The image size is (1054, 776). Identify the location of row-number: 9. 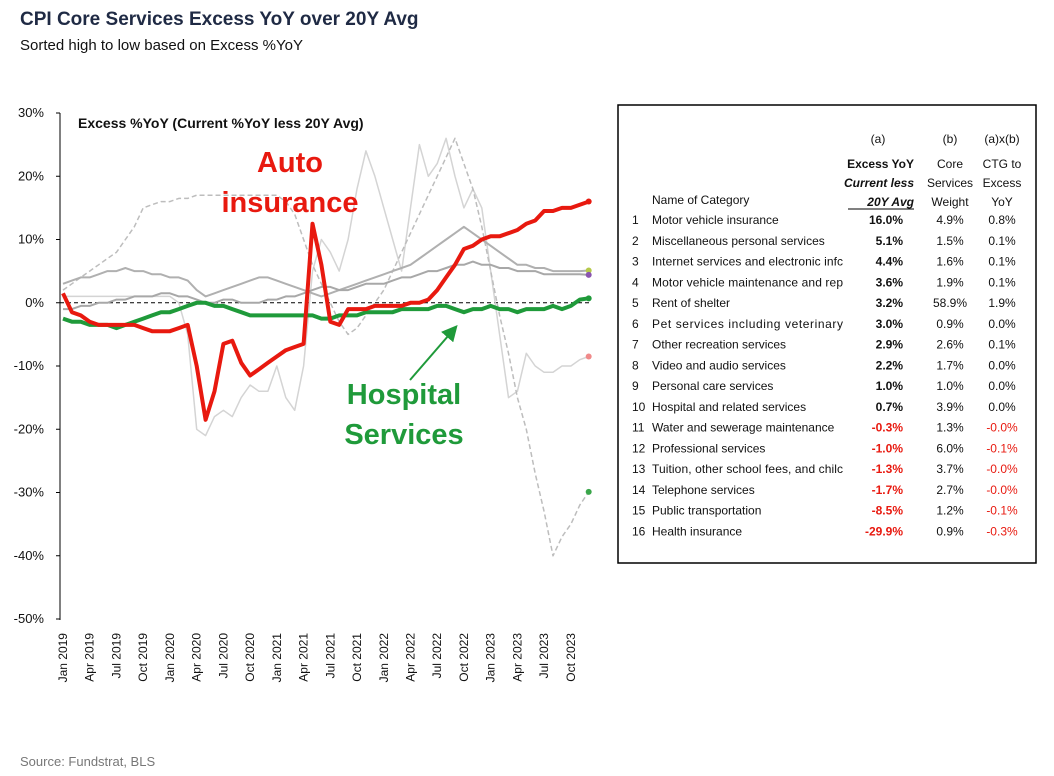
(635, 386).